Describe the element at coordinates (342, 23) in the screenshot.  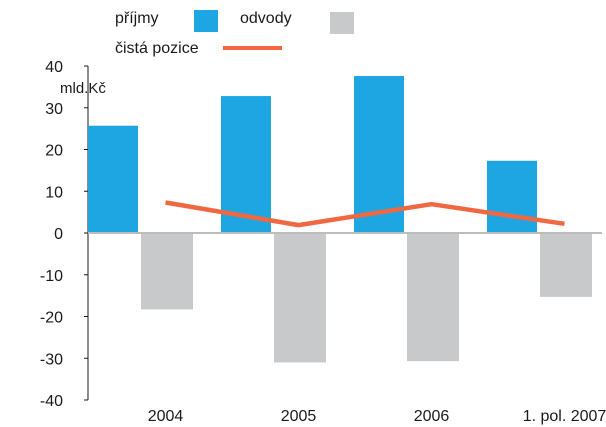
I see `legend-swatch-odvody` at that location.